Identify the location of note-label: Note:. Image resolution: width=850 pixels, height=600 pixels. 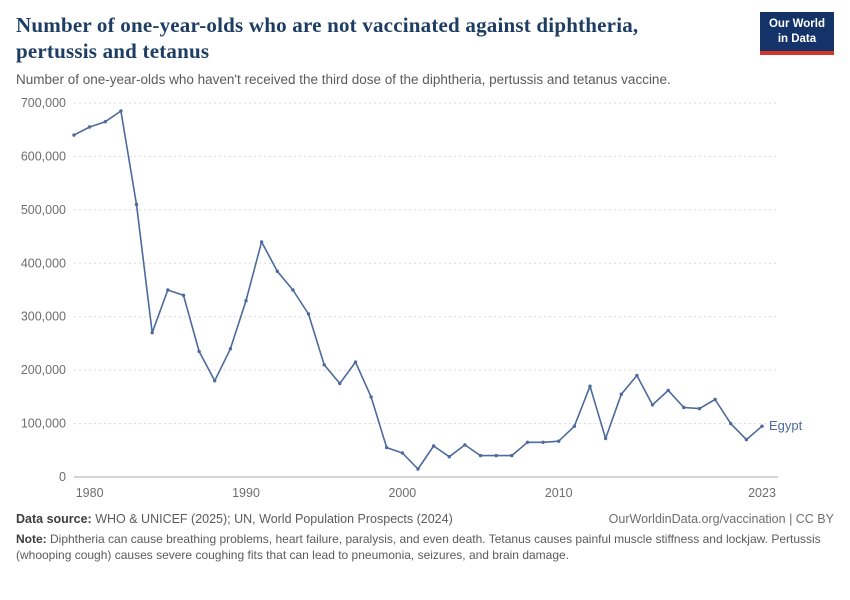
(31, 538).